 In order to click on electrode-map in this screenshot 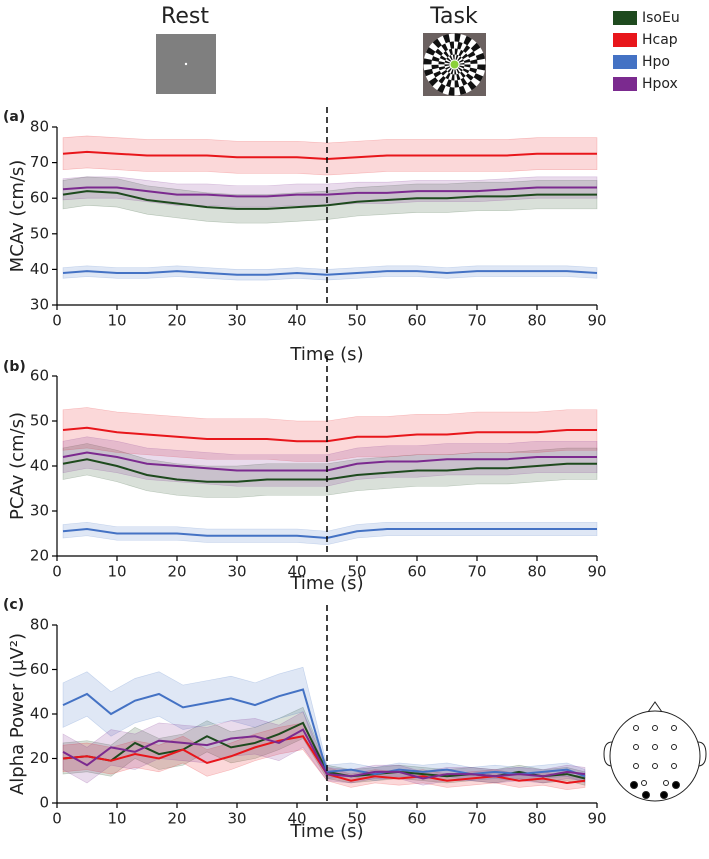, I will do `click(655, 751)`.